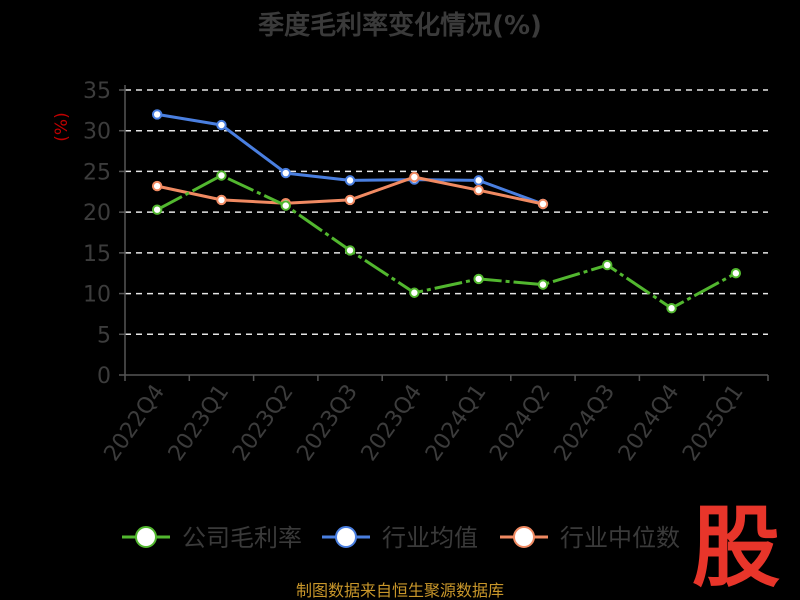 This screenshot has height=600, width=800. I want to click on legend-item-0: 公司毛利率, so click(212, 538).